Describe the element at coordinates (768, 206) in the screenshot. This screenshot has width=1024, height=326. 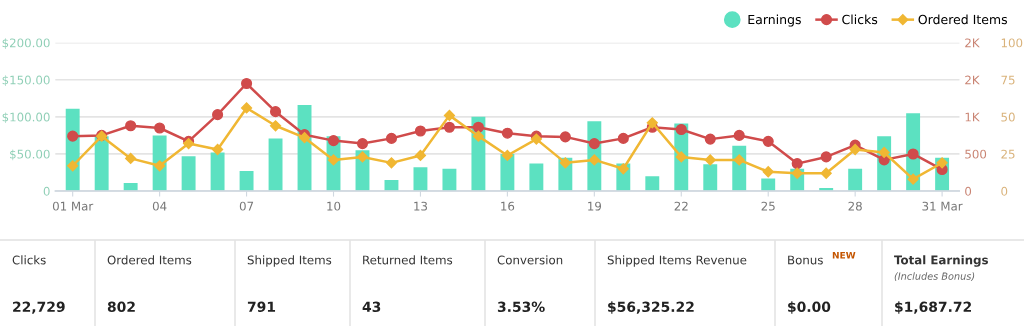
I see `x-tick-label: 25` at that location.